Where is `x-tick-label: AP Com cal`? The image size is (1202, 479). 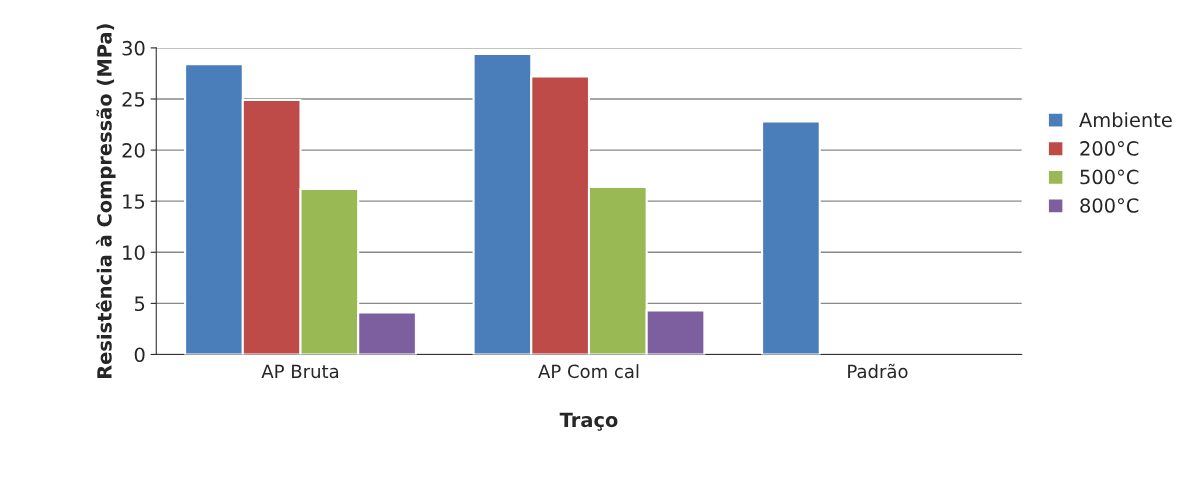
x-tick-label: AP Com cal is located at coordinates (588, 371).